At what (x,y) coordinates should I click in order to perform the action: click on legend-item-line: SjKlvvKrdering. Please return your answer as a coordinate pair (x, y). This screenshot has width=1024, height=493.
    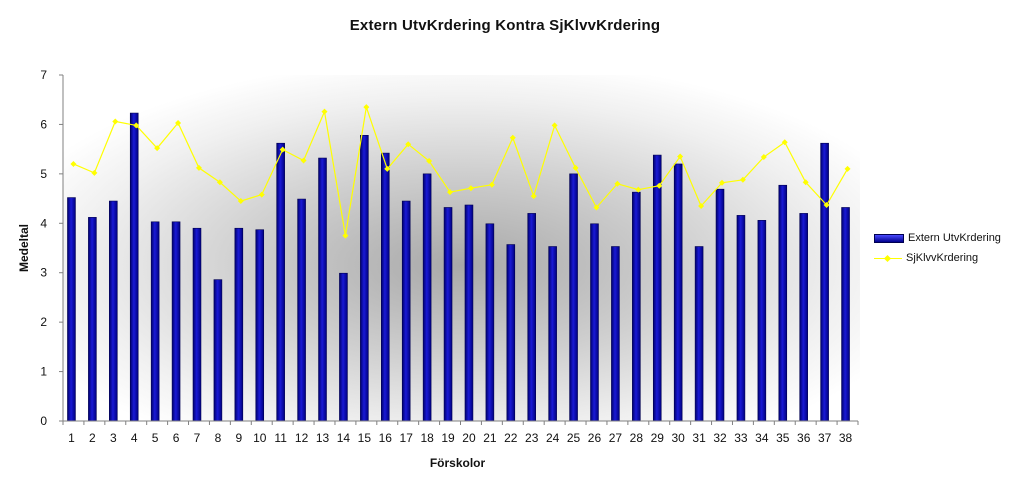
    Looking at the image, I should click on (937, 258).